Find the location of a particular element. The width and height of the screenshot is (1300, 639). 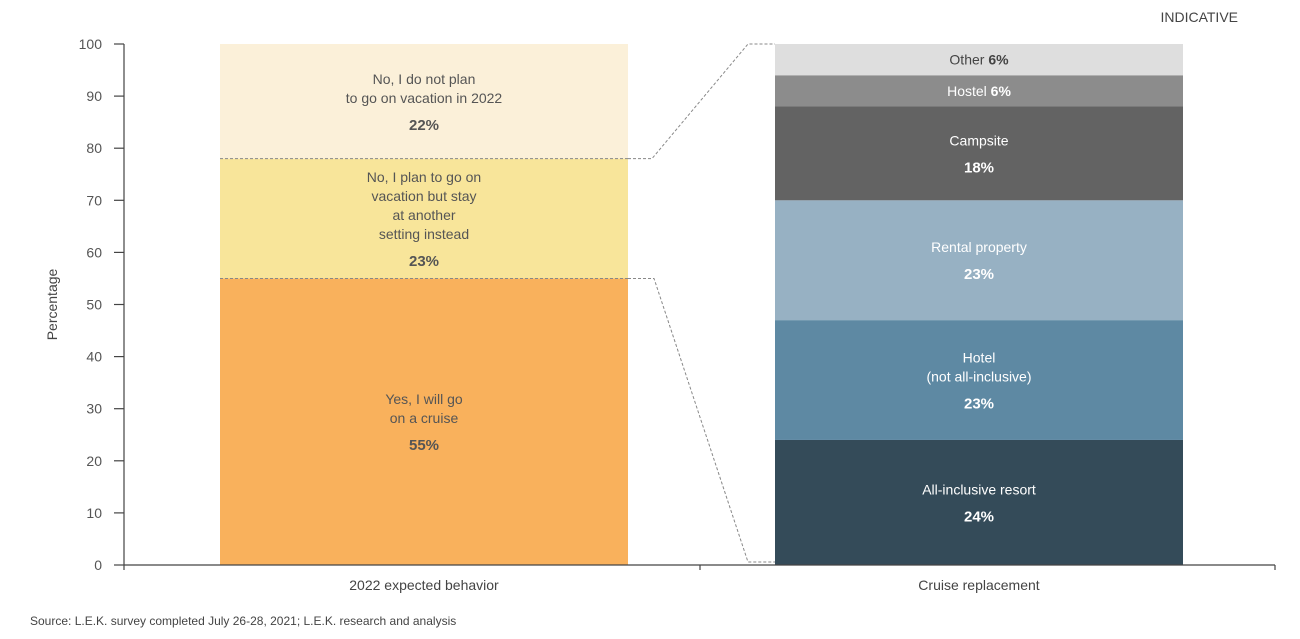

segment-label: Hotel is located at coordinates (979, 358).